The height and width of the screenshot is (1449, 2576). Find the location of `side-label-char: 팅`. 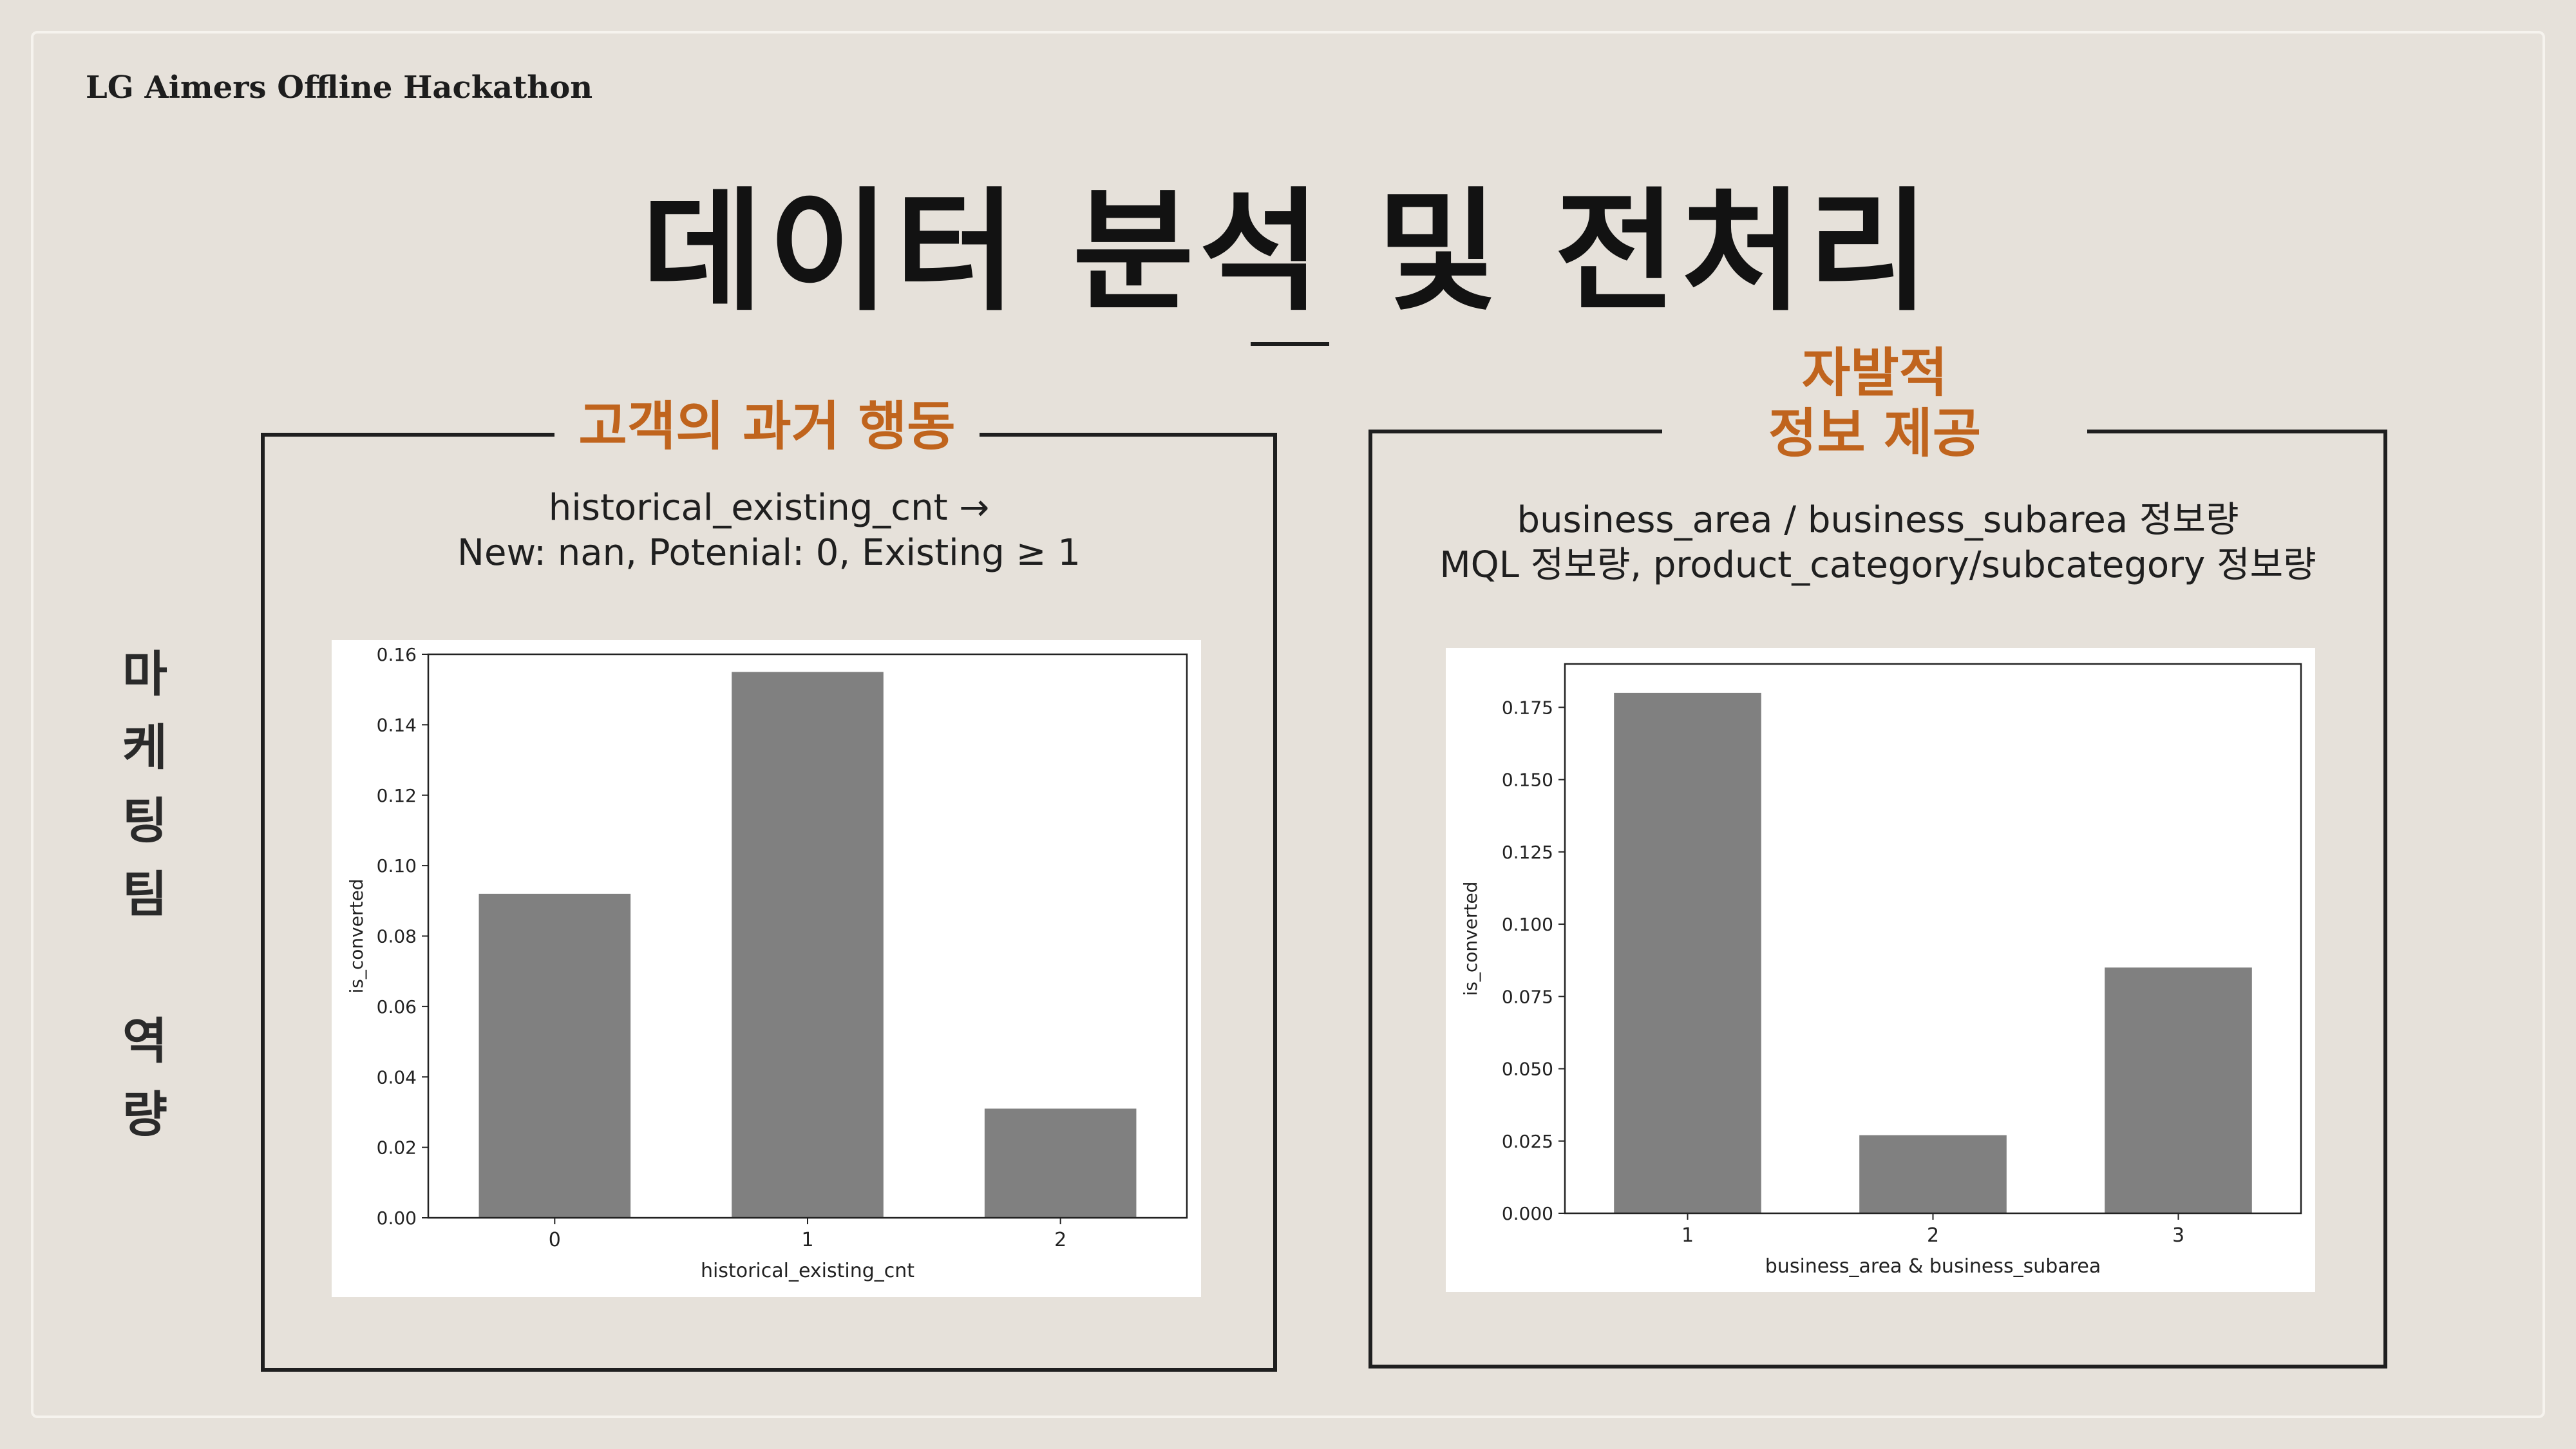

side-label-char: 팅 is located at coordinates (144, 820).